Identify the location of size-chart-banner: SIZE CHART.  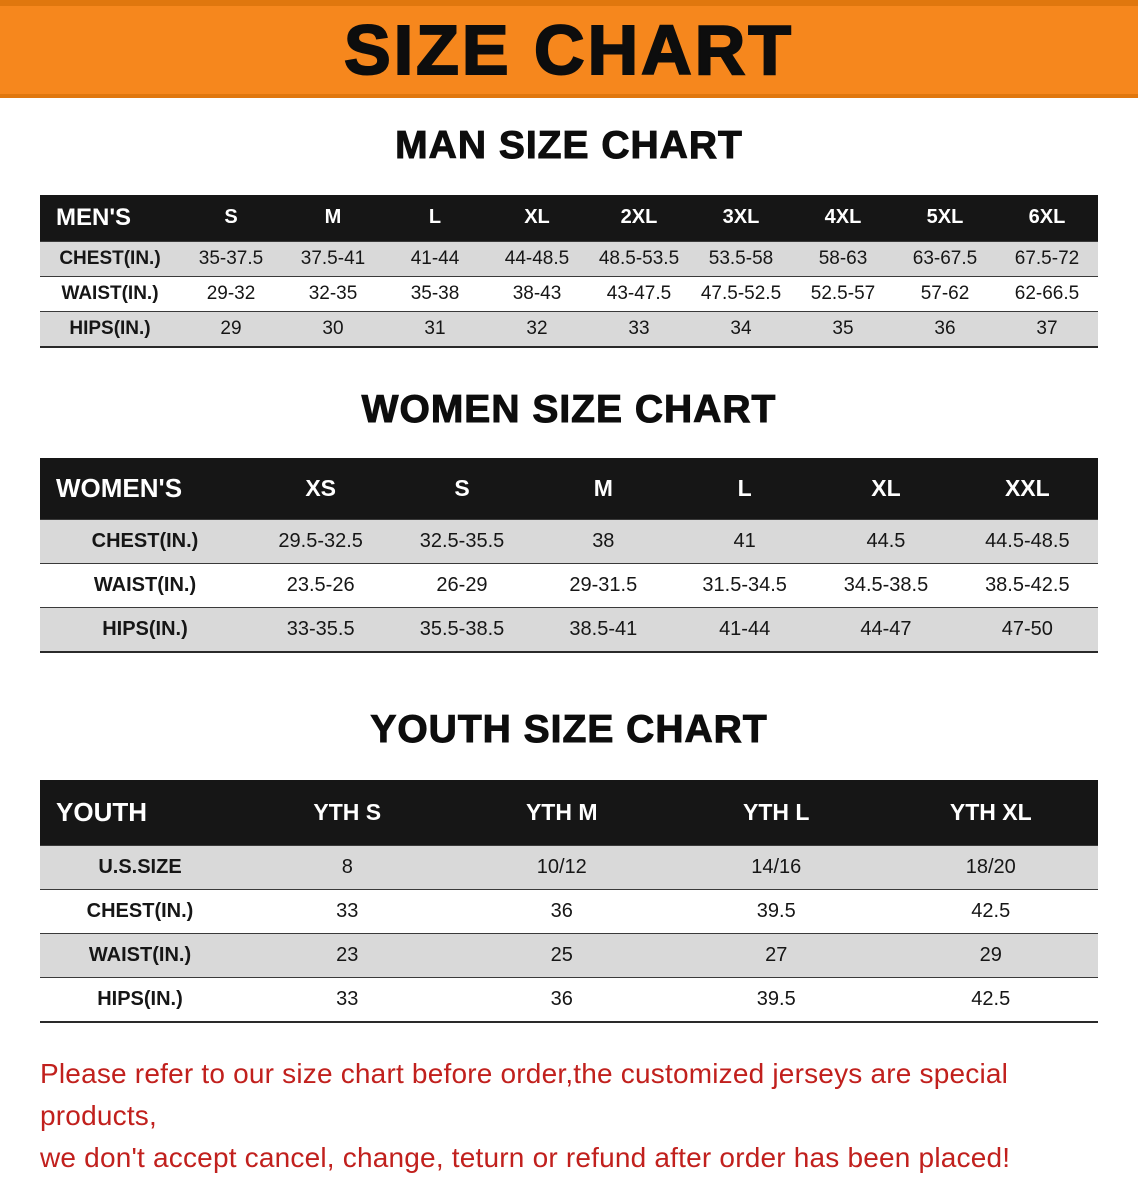
(569, 49).